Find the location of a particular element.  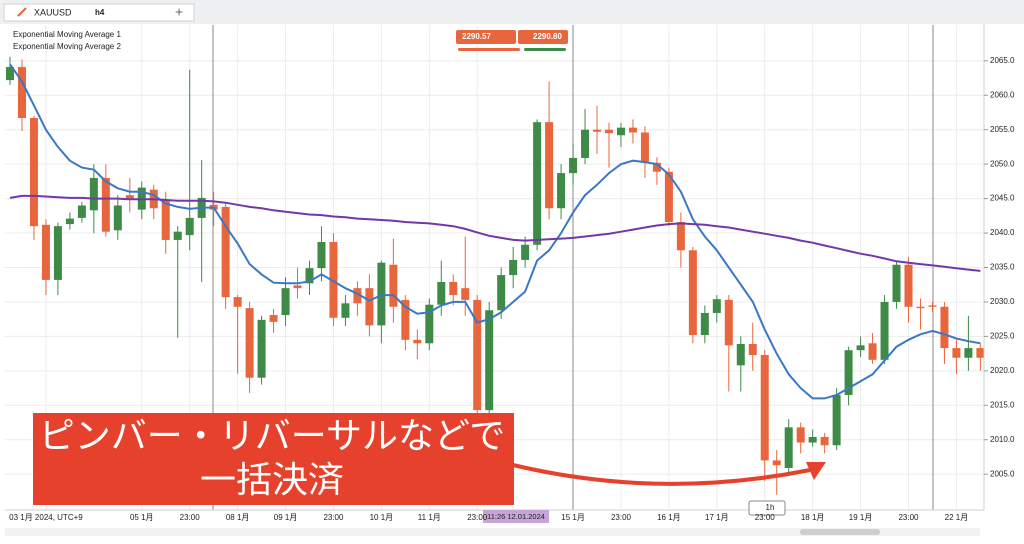

y-tick-label: 2055.0 is located at coordinates (1002, 129).